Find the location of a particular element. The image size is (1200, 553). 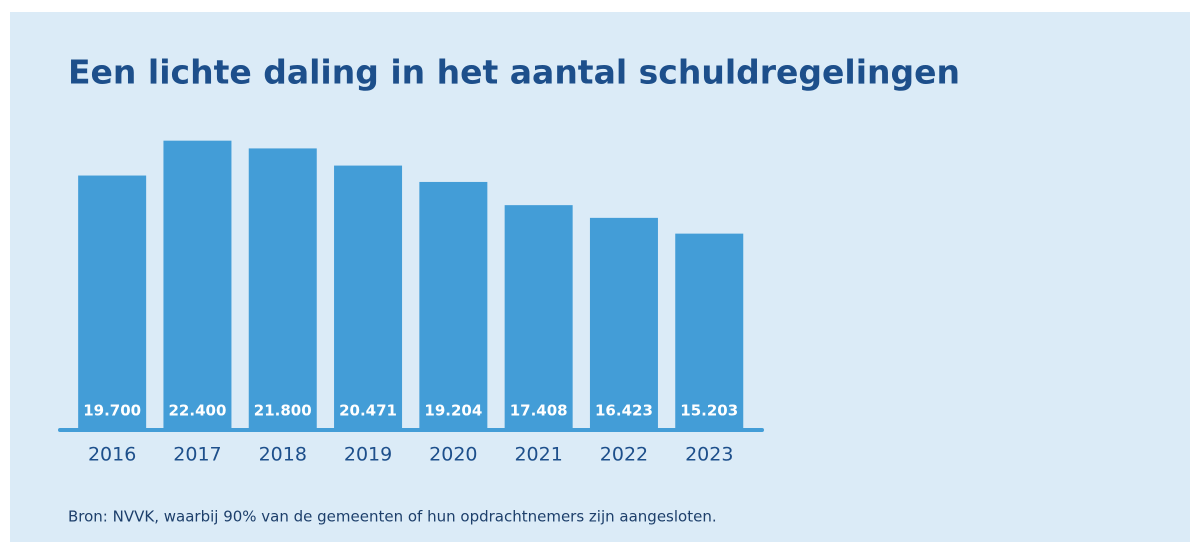

x-tick-label: 2017 is located at coordinates (197, 455).